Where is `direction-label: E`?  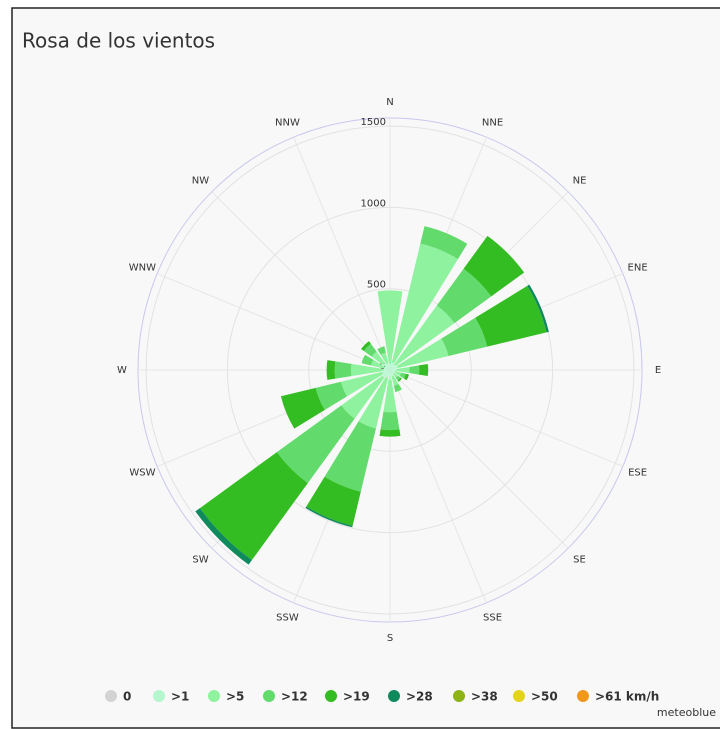
direction-label: E is located at coordinates (658, 370).